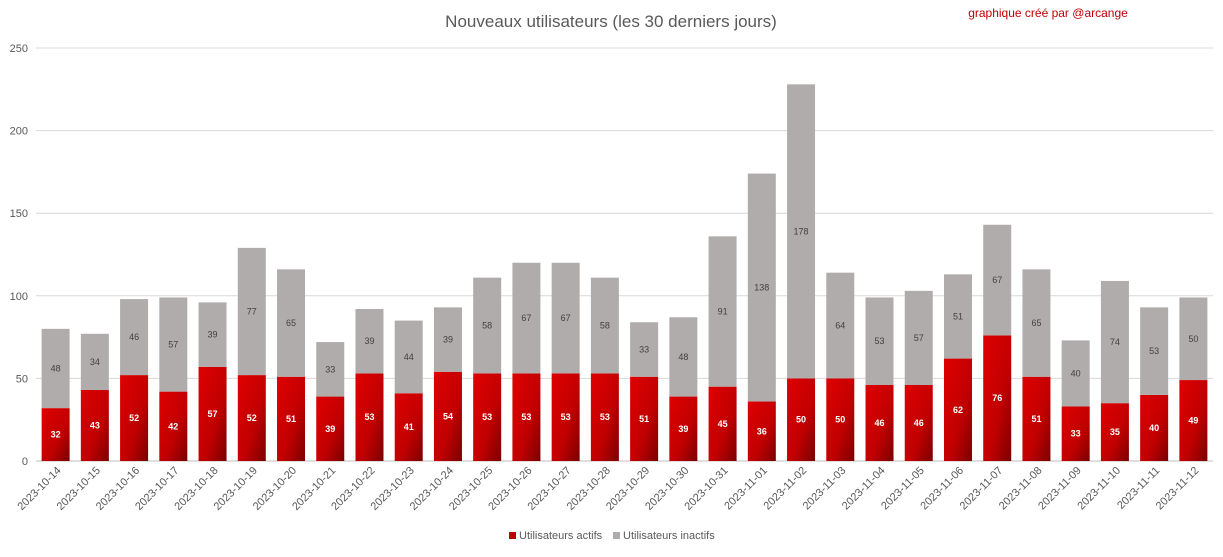 This screenshot has height=557, width=1223. What do you see at coordinates (512, 535) in the screenshot?
I see `legend-swatch-active` at bounding box center [512, 535].